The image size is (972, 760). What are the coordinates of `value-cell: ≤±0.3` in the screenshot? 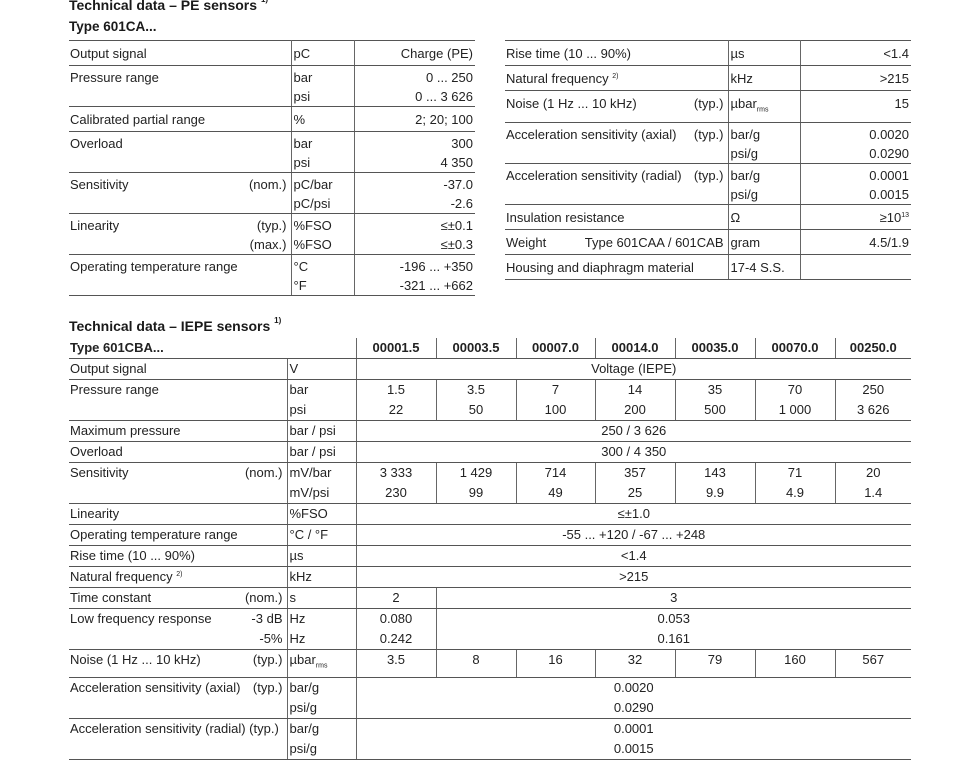 It's located at (414, 245).